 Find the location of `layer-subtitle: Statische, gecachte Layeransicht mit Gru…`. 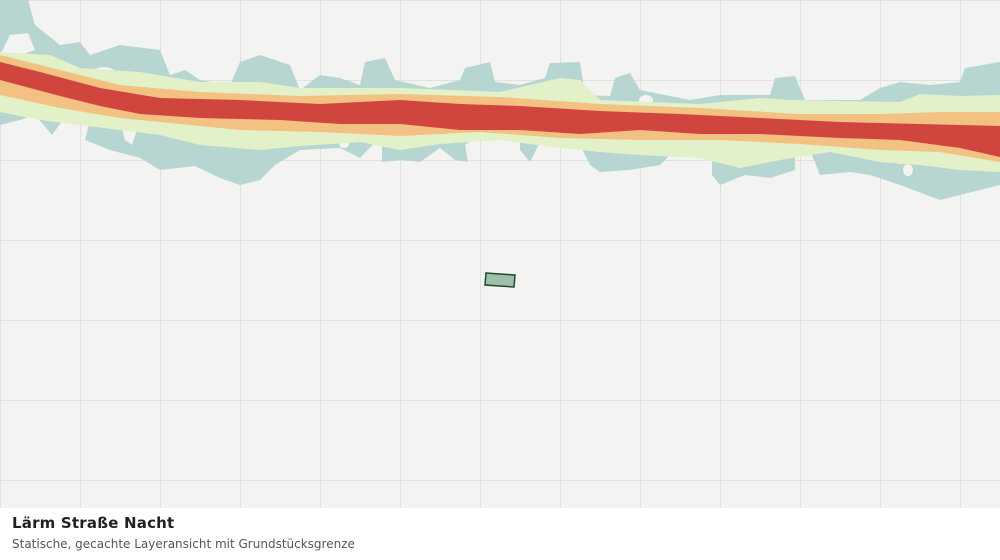

layer-subtitle: Statische, gecachte Layeransicht mit Gru… is located at coordinates (183, 544).